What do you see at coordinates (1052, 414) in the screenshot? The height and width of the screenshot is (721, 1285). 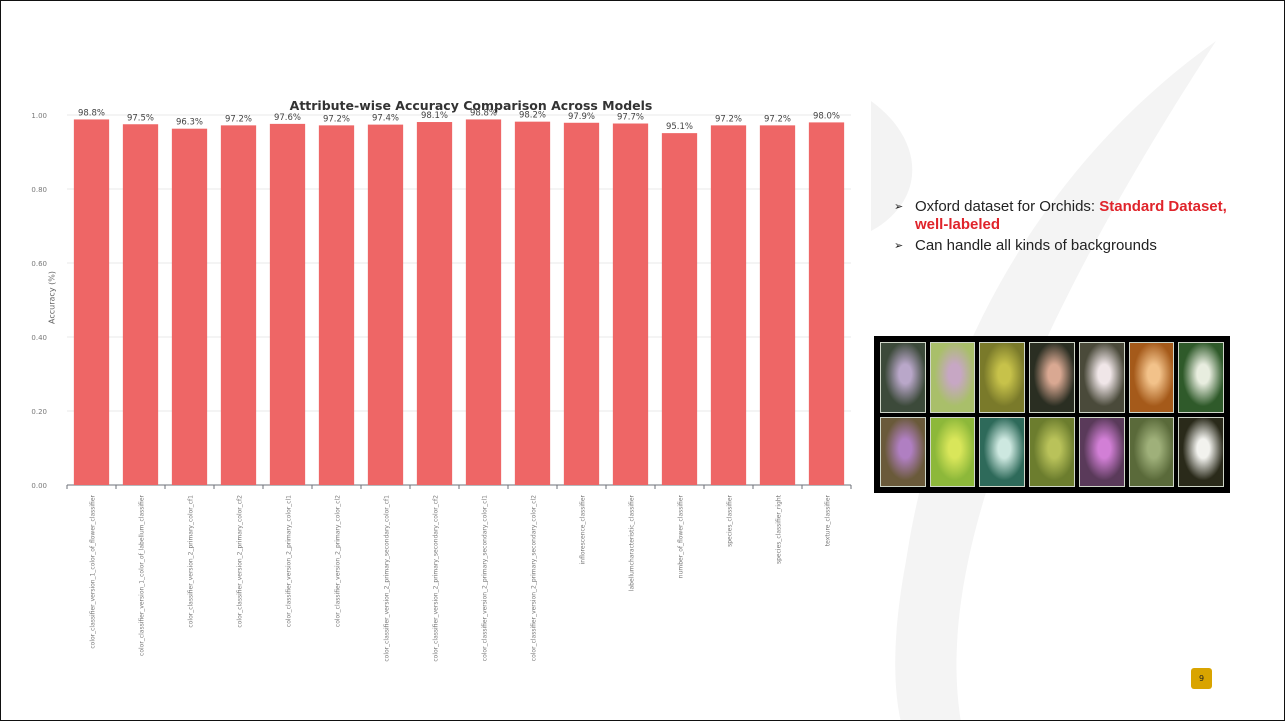 I see `orchid-image-gallery` at bounding box center [1052, 414].